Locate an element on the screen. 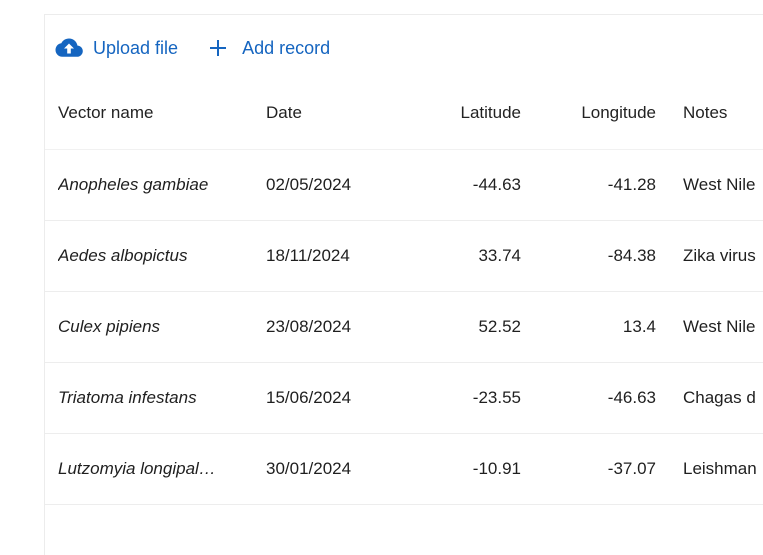  column-header-longitude: Longitude is located at coordinates (618, 112).